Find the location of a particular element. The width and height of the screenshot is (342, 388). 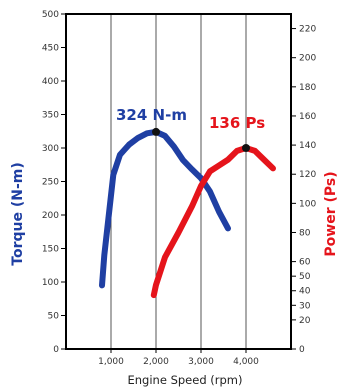

x-tick-label: 2,000 is located at coordinates (156, 362).